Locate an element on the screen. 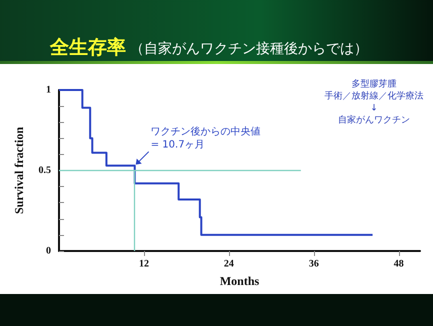  x-axis-title: Months is located at coordinates (240, 281).